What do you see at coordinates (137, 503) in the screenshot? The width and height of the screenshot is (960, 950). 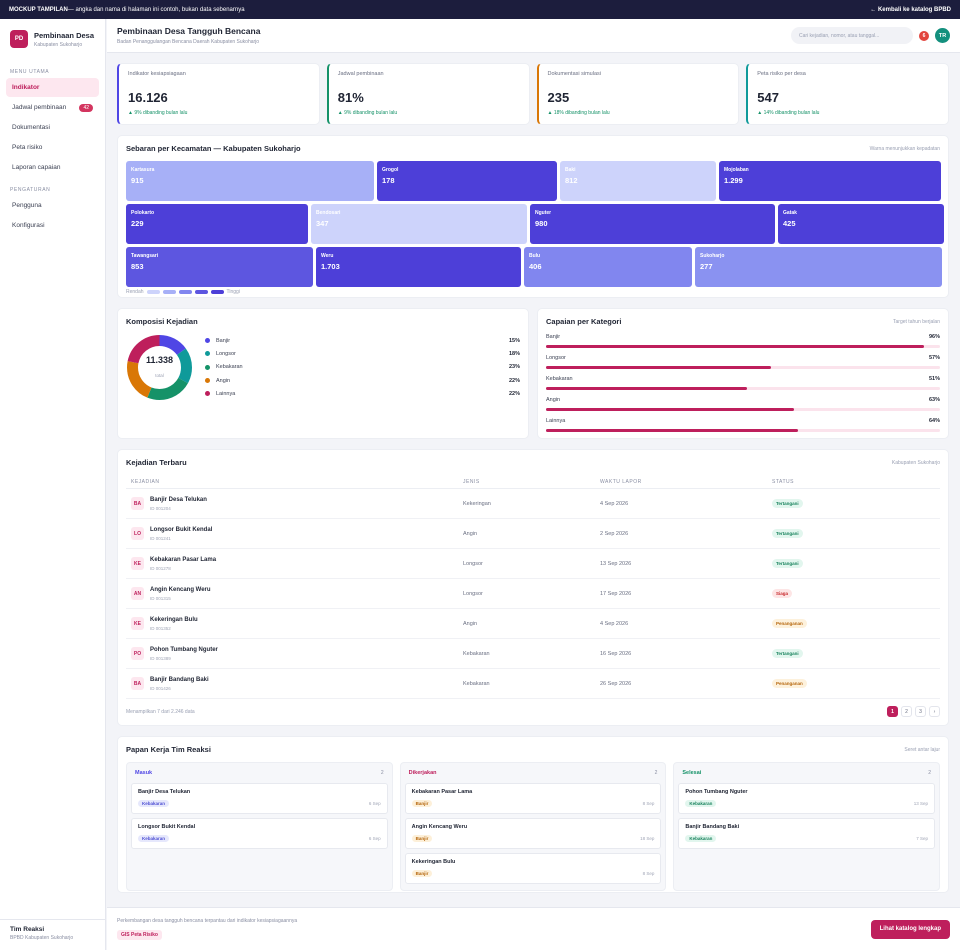 I see `incident-abbr-badge: BA` at bounding box center [137, 503].